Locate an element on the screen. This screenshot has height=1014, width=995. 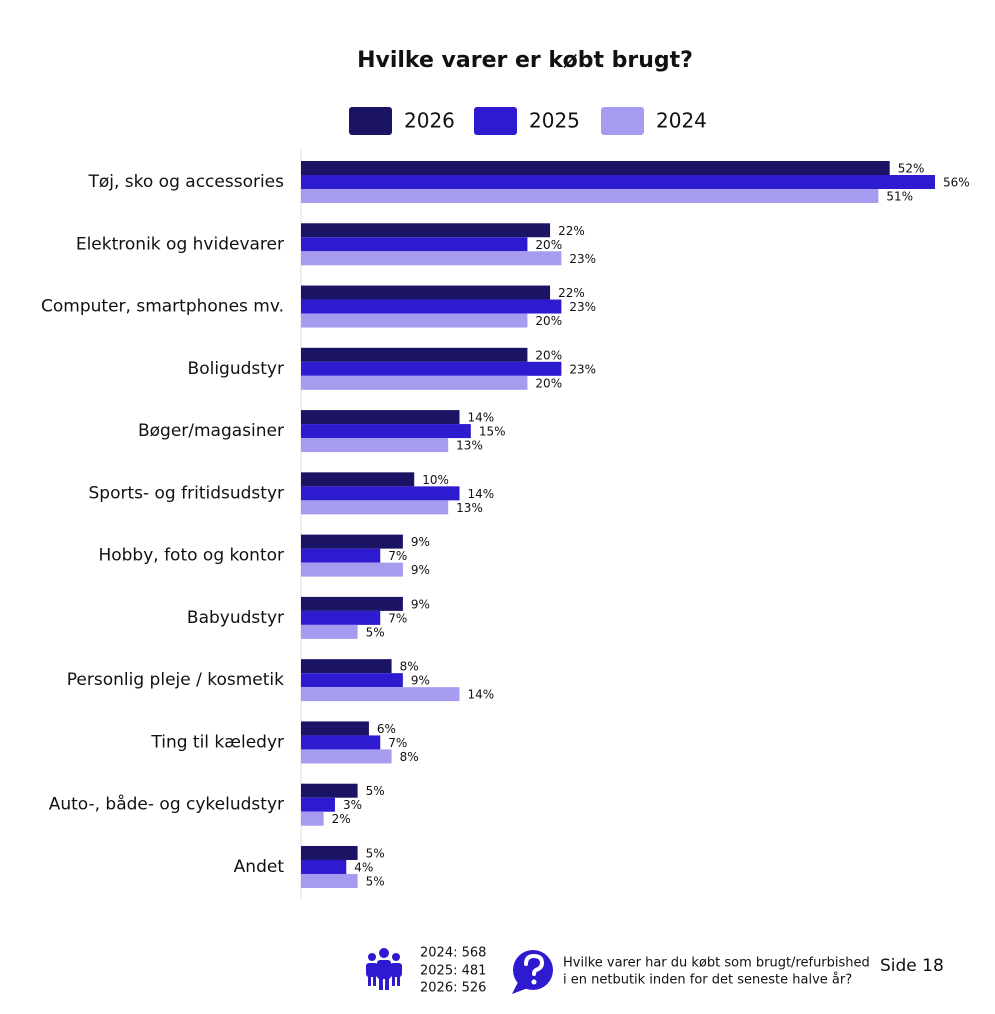
category-label: Hobby, foto og kontor is located at coordinates (191, 556).